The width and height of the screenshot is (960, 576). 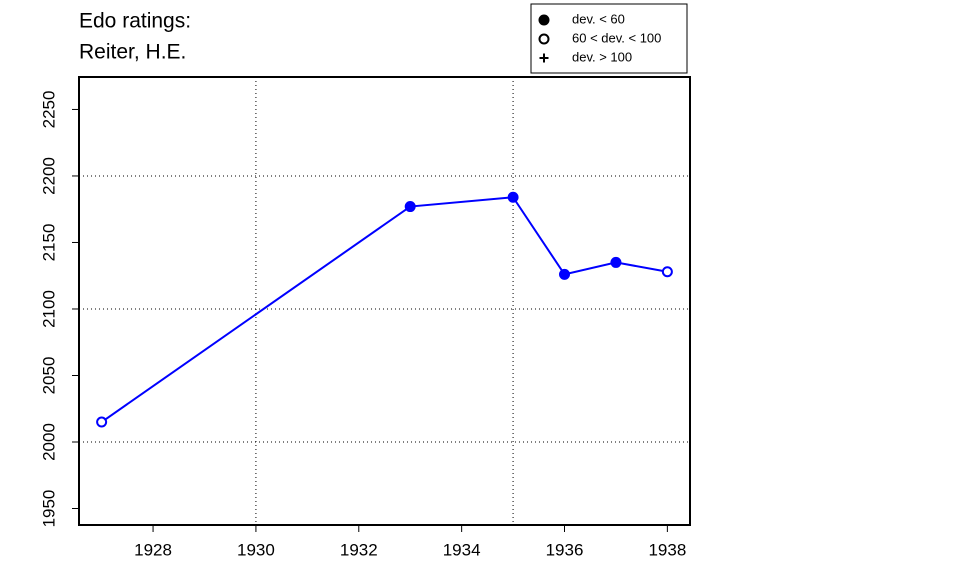 I want to click on x-tick-label: 1932, so click(x=359, y=549).